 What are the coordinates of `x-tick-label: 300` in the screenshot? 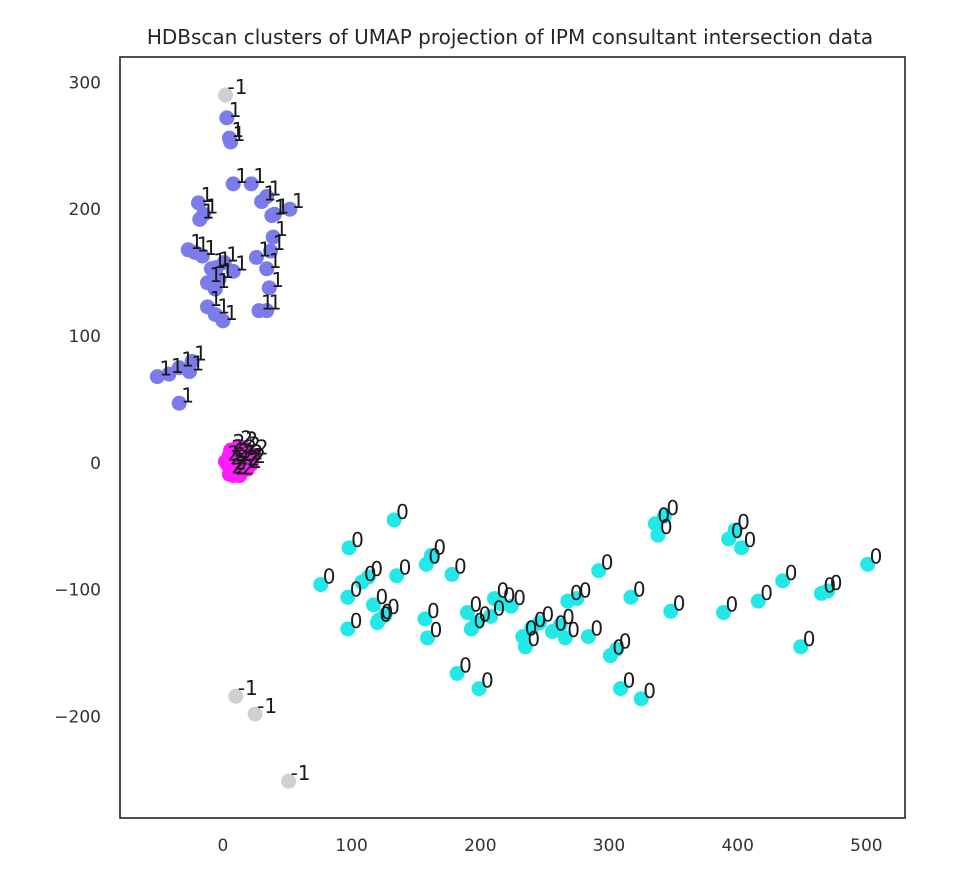 It's located at (609, 846).